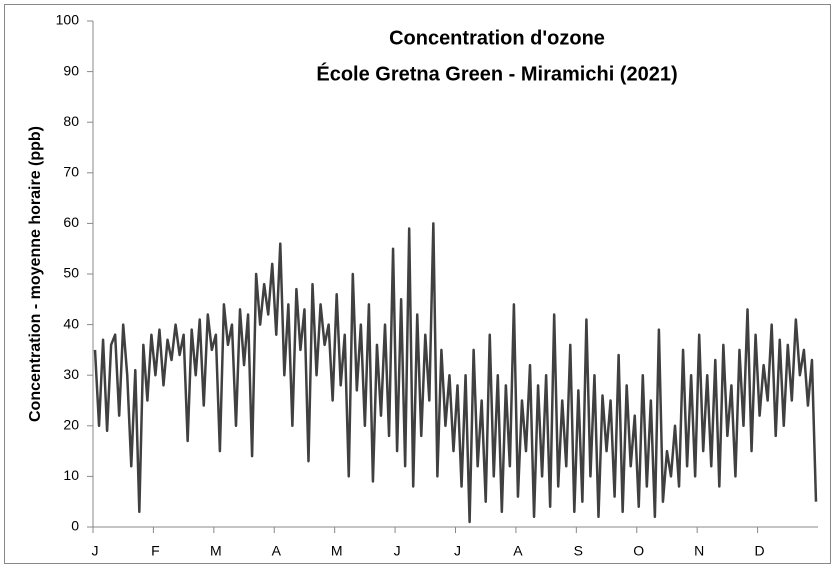 The width and height of the screenshot is (835, 568). I want to click on y-tick-label: 40, so click(71, 323).